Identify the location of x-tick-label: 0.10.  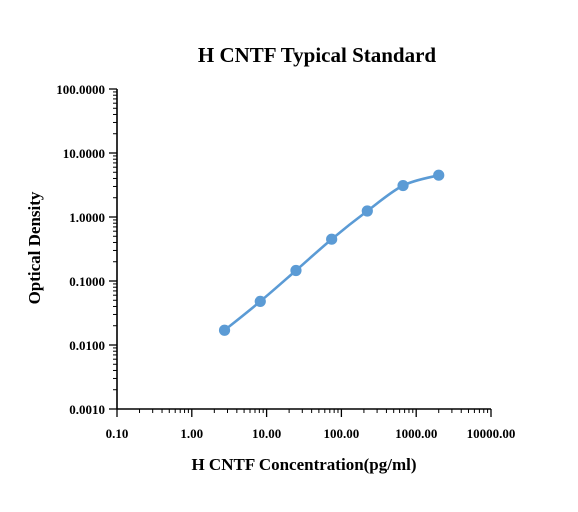
(117, 433).